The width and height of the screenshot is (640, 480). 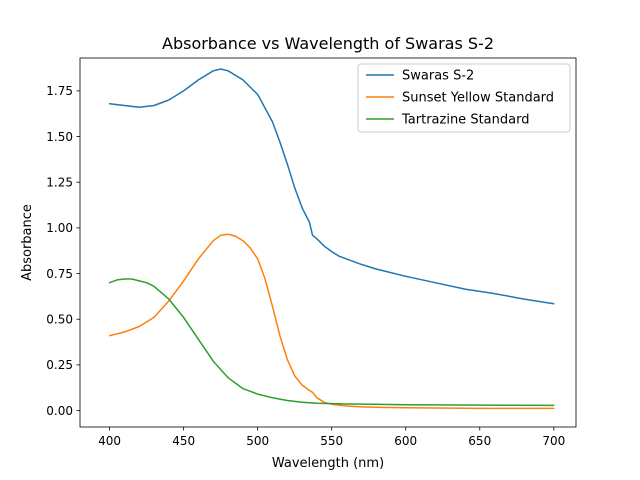 I want to click on x-tick-label: 650, so click(x=479, y=441).